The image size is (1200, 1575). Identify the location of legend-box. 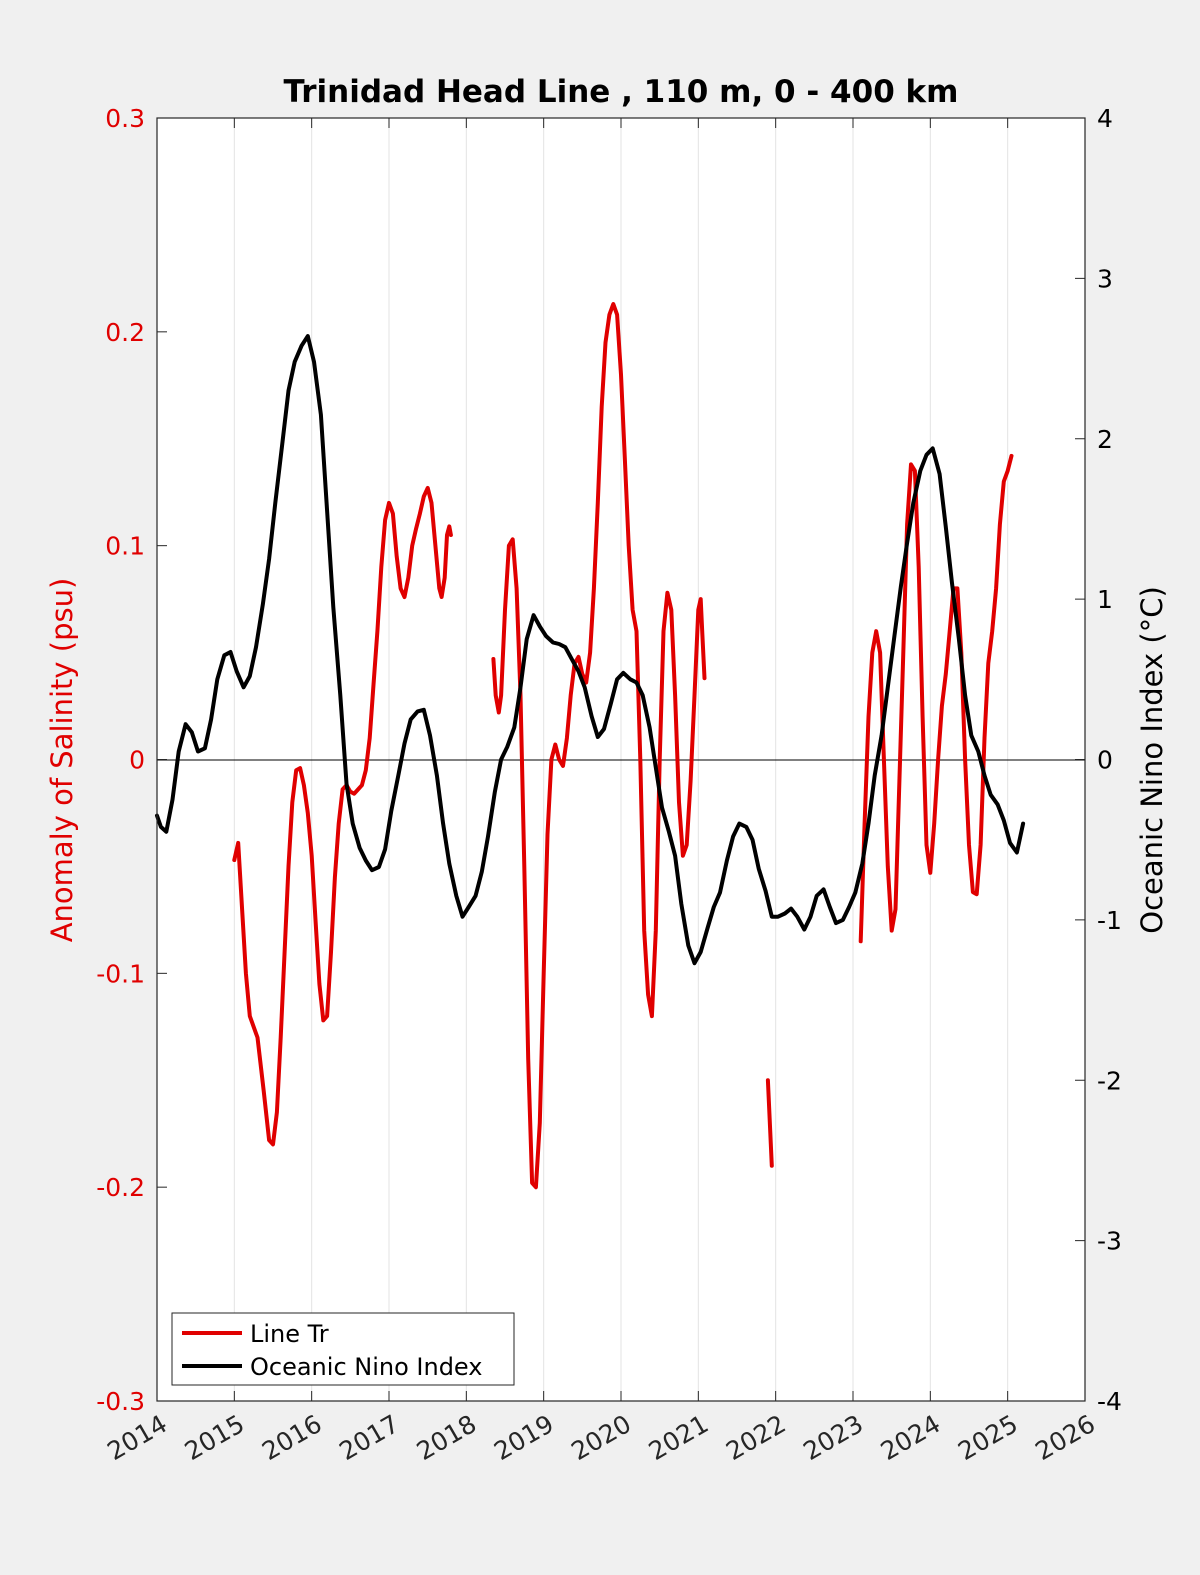
(343, 1349).